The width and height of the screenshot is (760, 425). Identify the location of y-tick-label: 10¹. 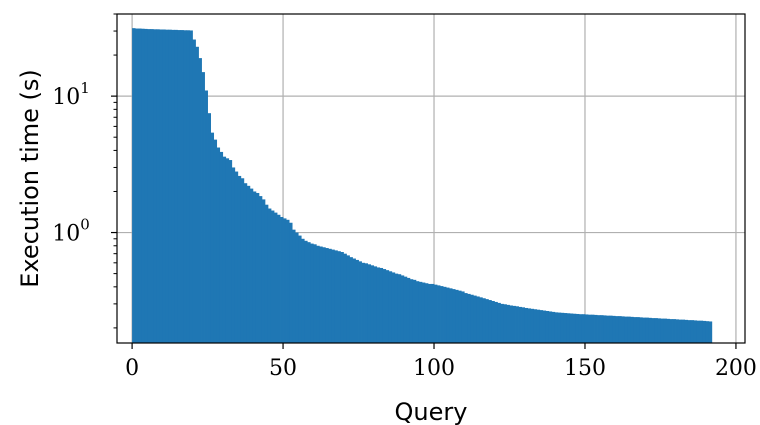
(71, 94).